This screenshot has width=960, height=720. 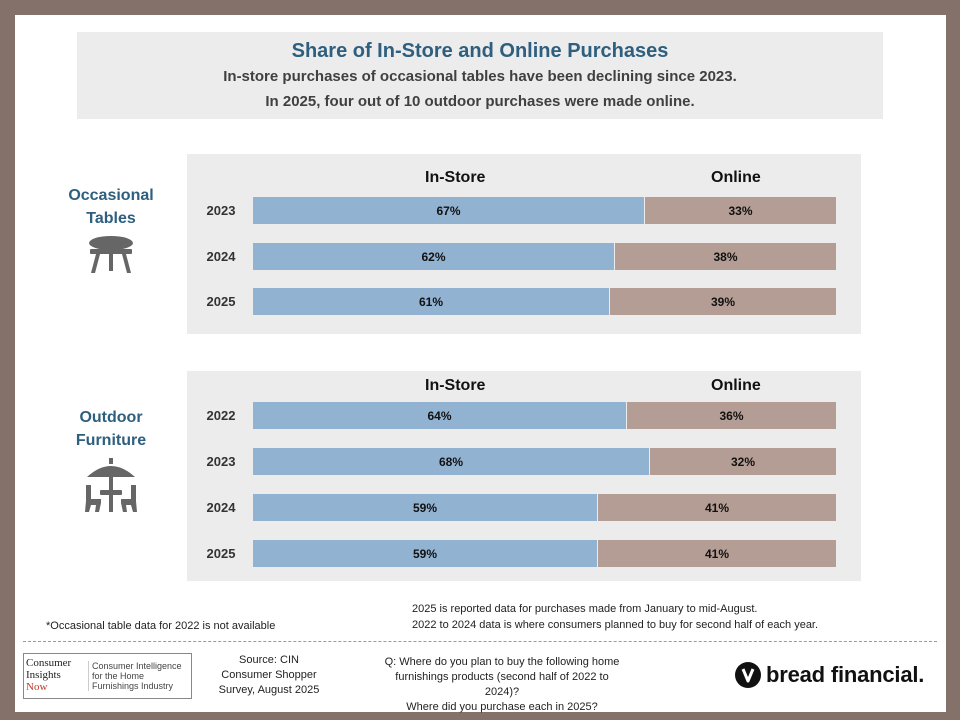 I want to click on outdoor-furniture-label: Outdoor Furniture, so click(x=111, y=429).